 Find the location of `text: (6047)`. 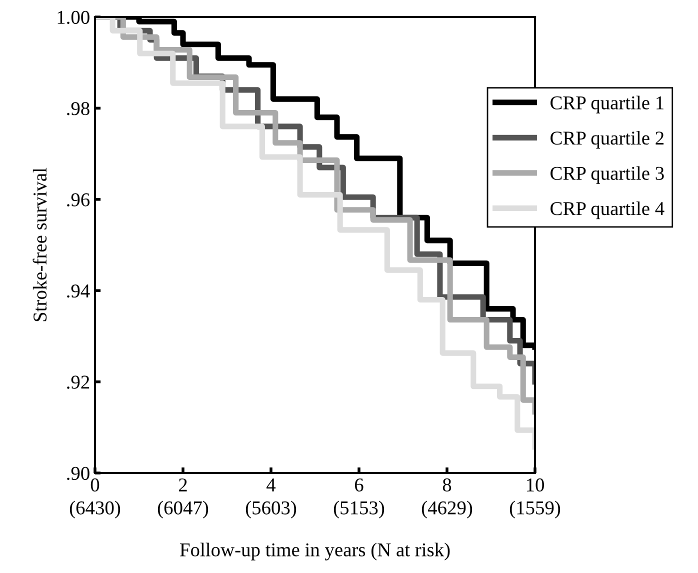

text: (6047) is located at coordinates (183, 509).